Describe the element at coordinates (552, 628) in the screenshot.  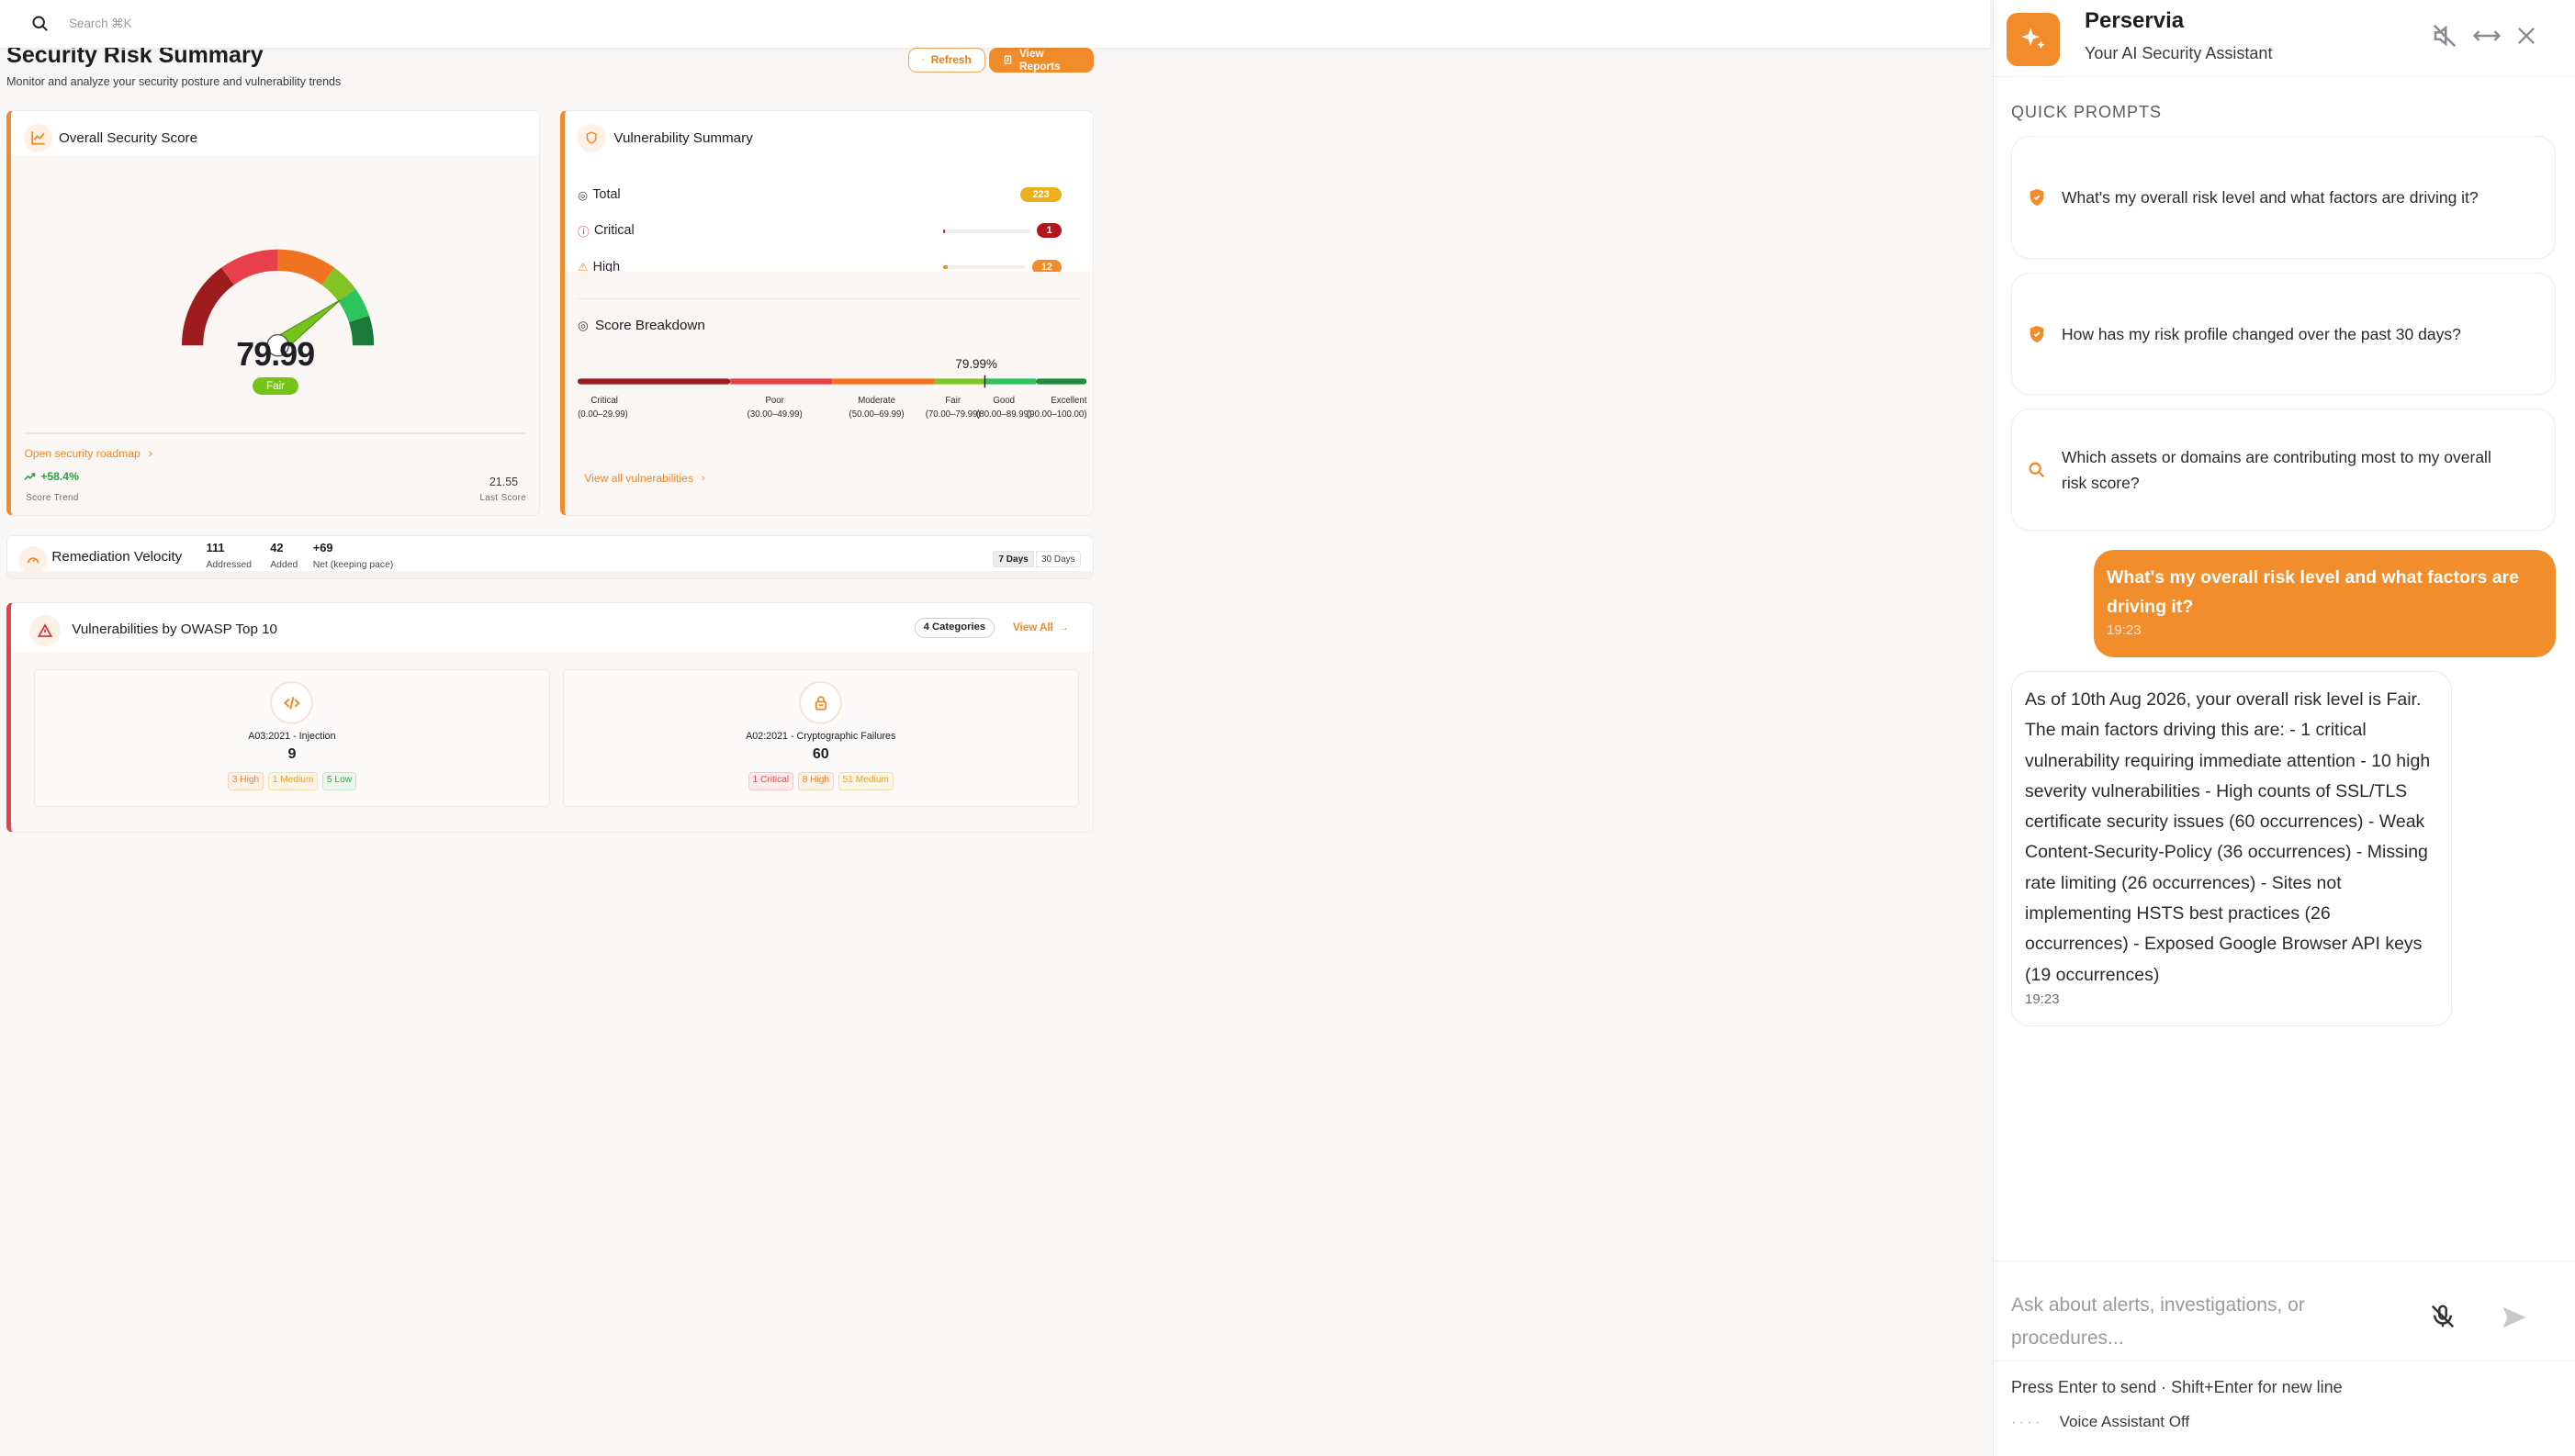
I see `owasp-header` at that location.